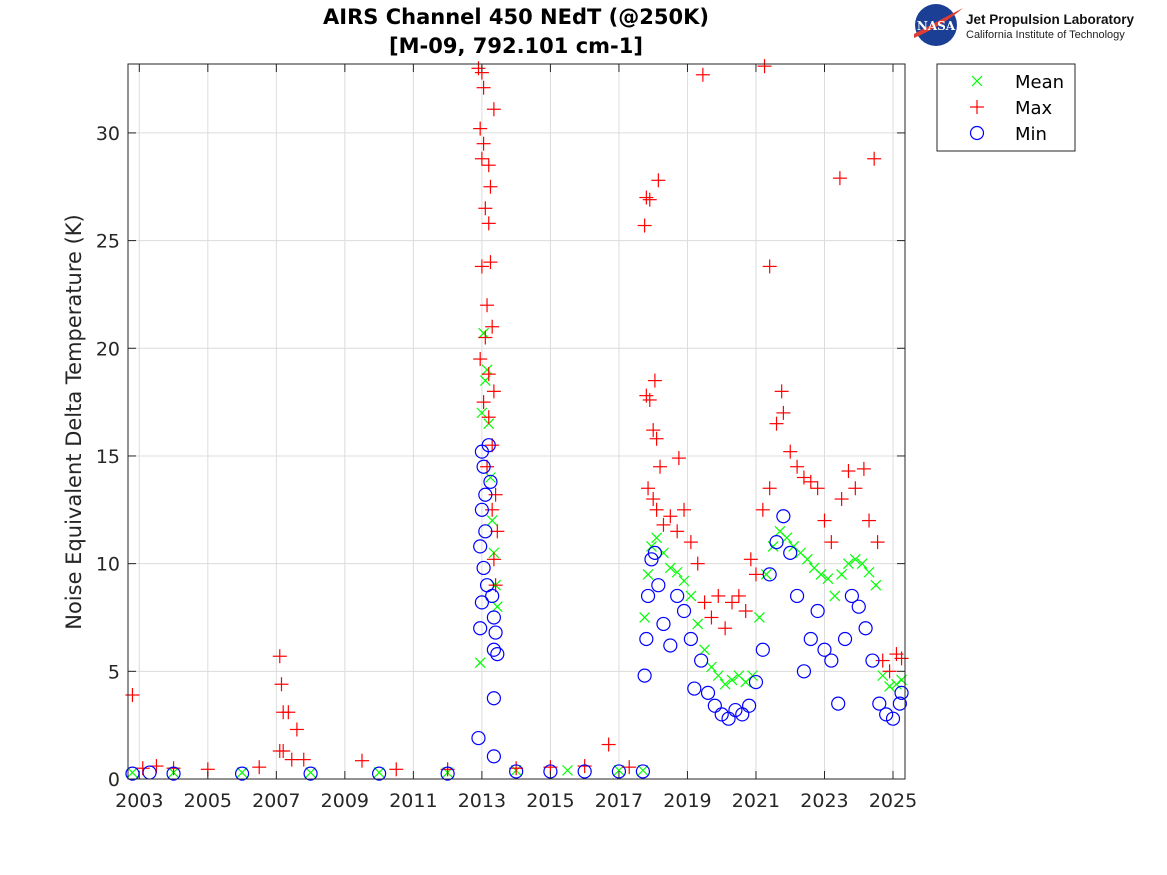 The width and height of the screenshot is (1167, 875). I want to click on legend-mean-label: Mean, so click(1039, 82).